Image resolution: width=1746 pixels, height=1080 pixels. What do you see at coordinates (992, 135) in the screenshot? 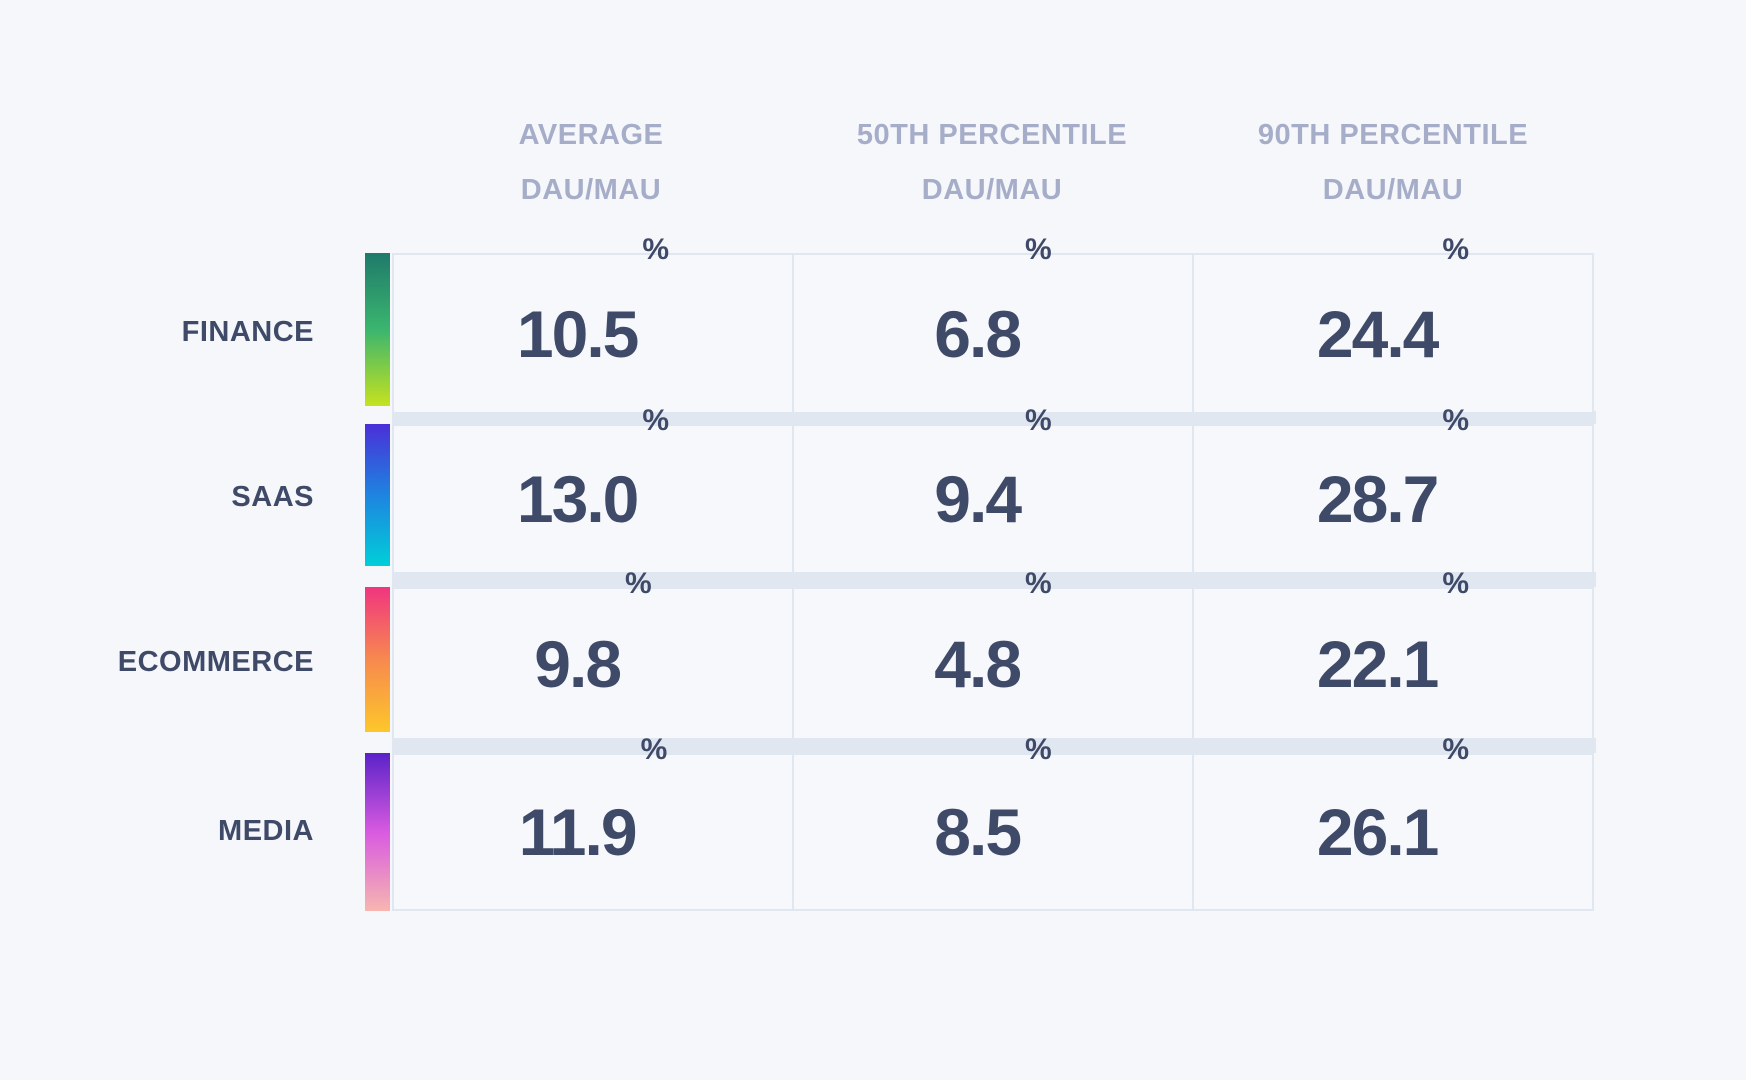
I see `header-line1: 50TH PERCENTILE` at bounding box center [992, 135].